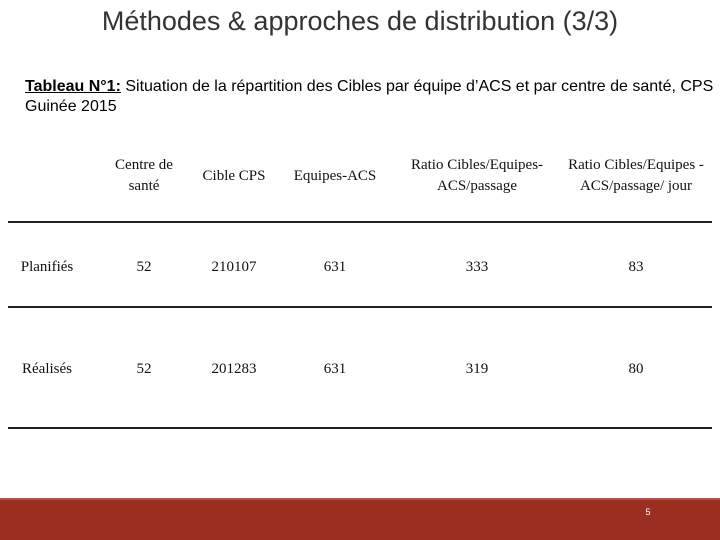  Describe the element at coordinates (636, 266) in the screenshot. I see `table-cell: 83` at that location.